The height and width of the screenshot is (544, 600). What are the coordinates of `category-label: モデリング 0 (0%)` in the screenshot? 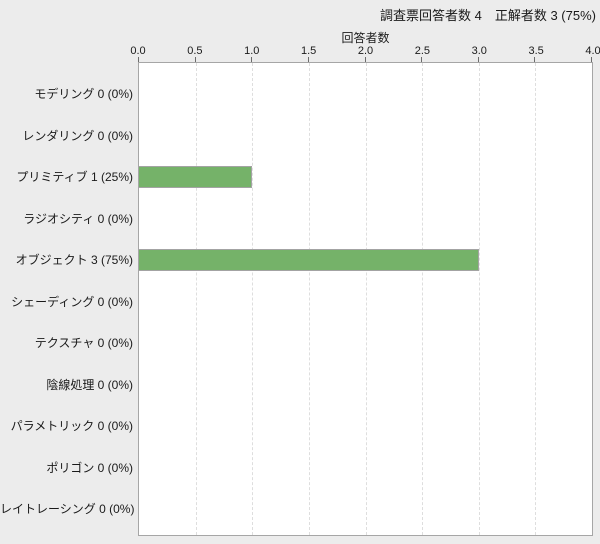 It's located at (83, 94).